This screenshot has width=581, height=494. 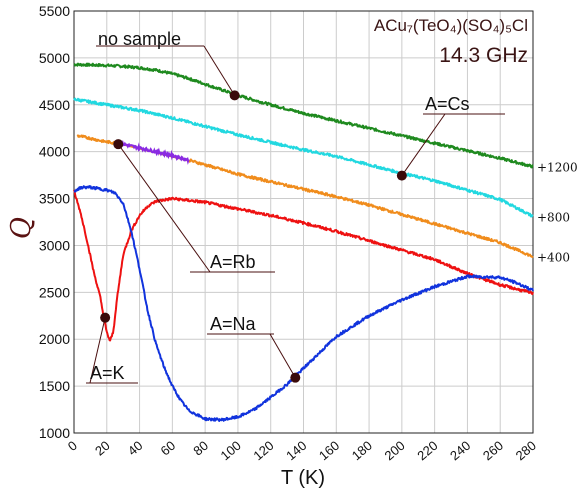 What do you see at coordinates (54, 152) in the screenshot?
I see `y-tick-label: 4000` at bounding box center [54, 152].